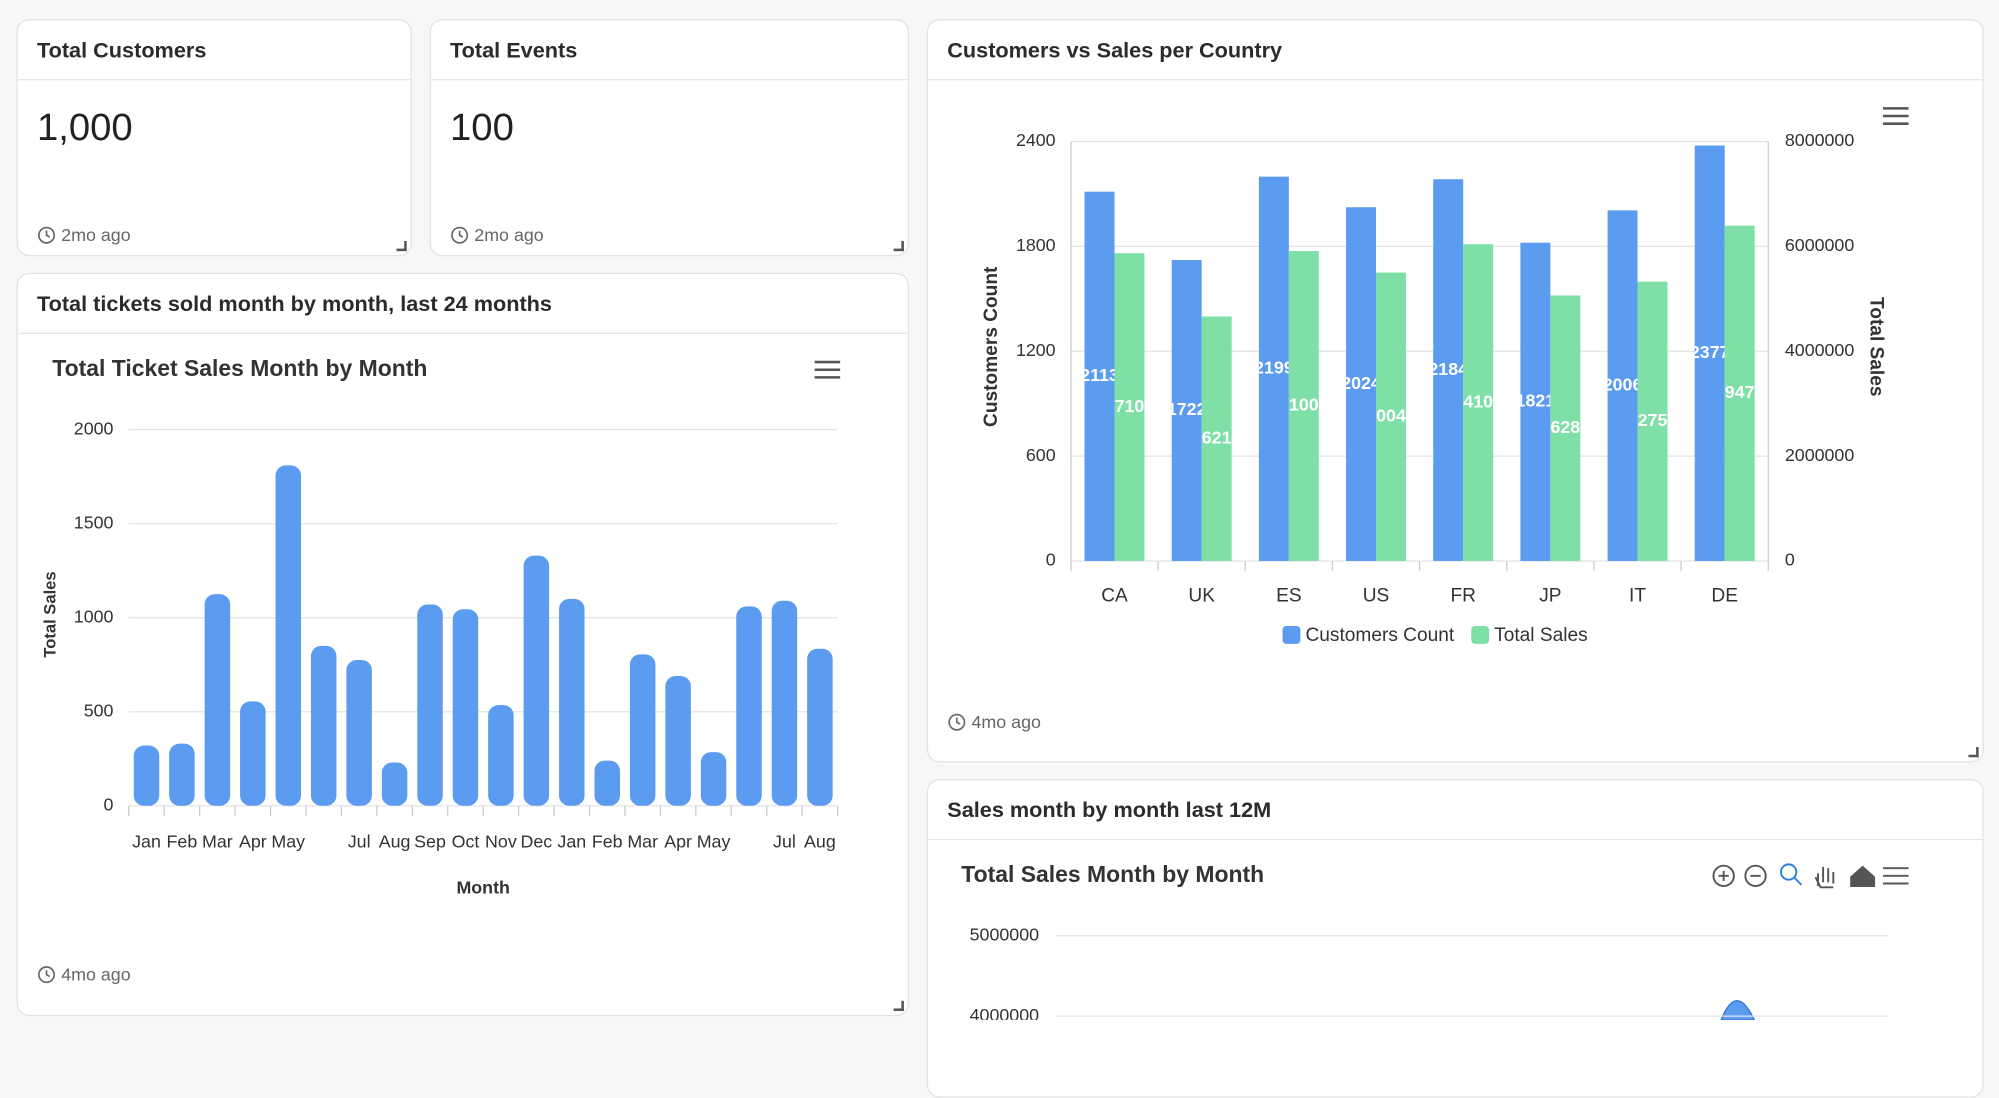 The width and height of the screenshot is (1999, 1098). What do you see at coordinates (1099, 375) in the screenshot?
I see `data-label: 2113` at bounding box center [1099, 375].